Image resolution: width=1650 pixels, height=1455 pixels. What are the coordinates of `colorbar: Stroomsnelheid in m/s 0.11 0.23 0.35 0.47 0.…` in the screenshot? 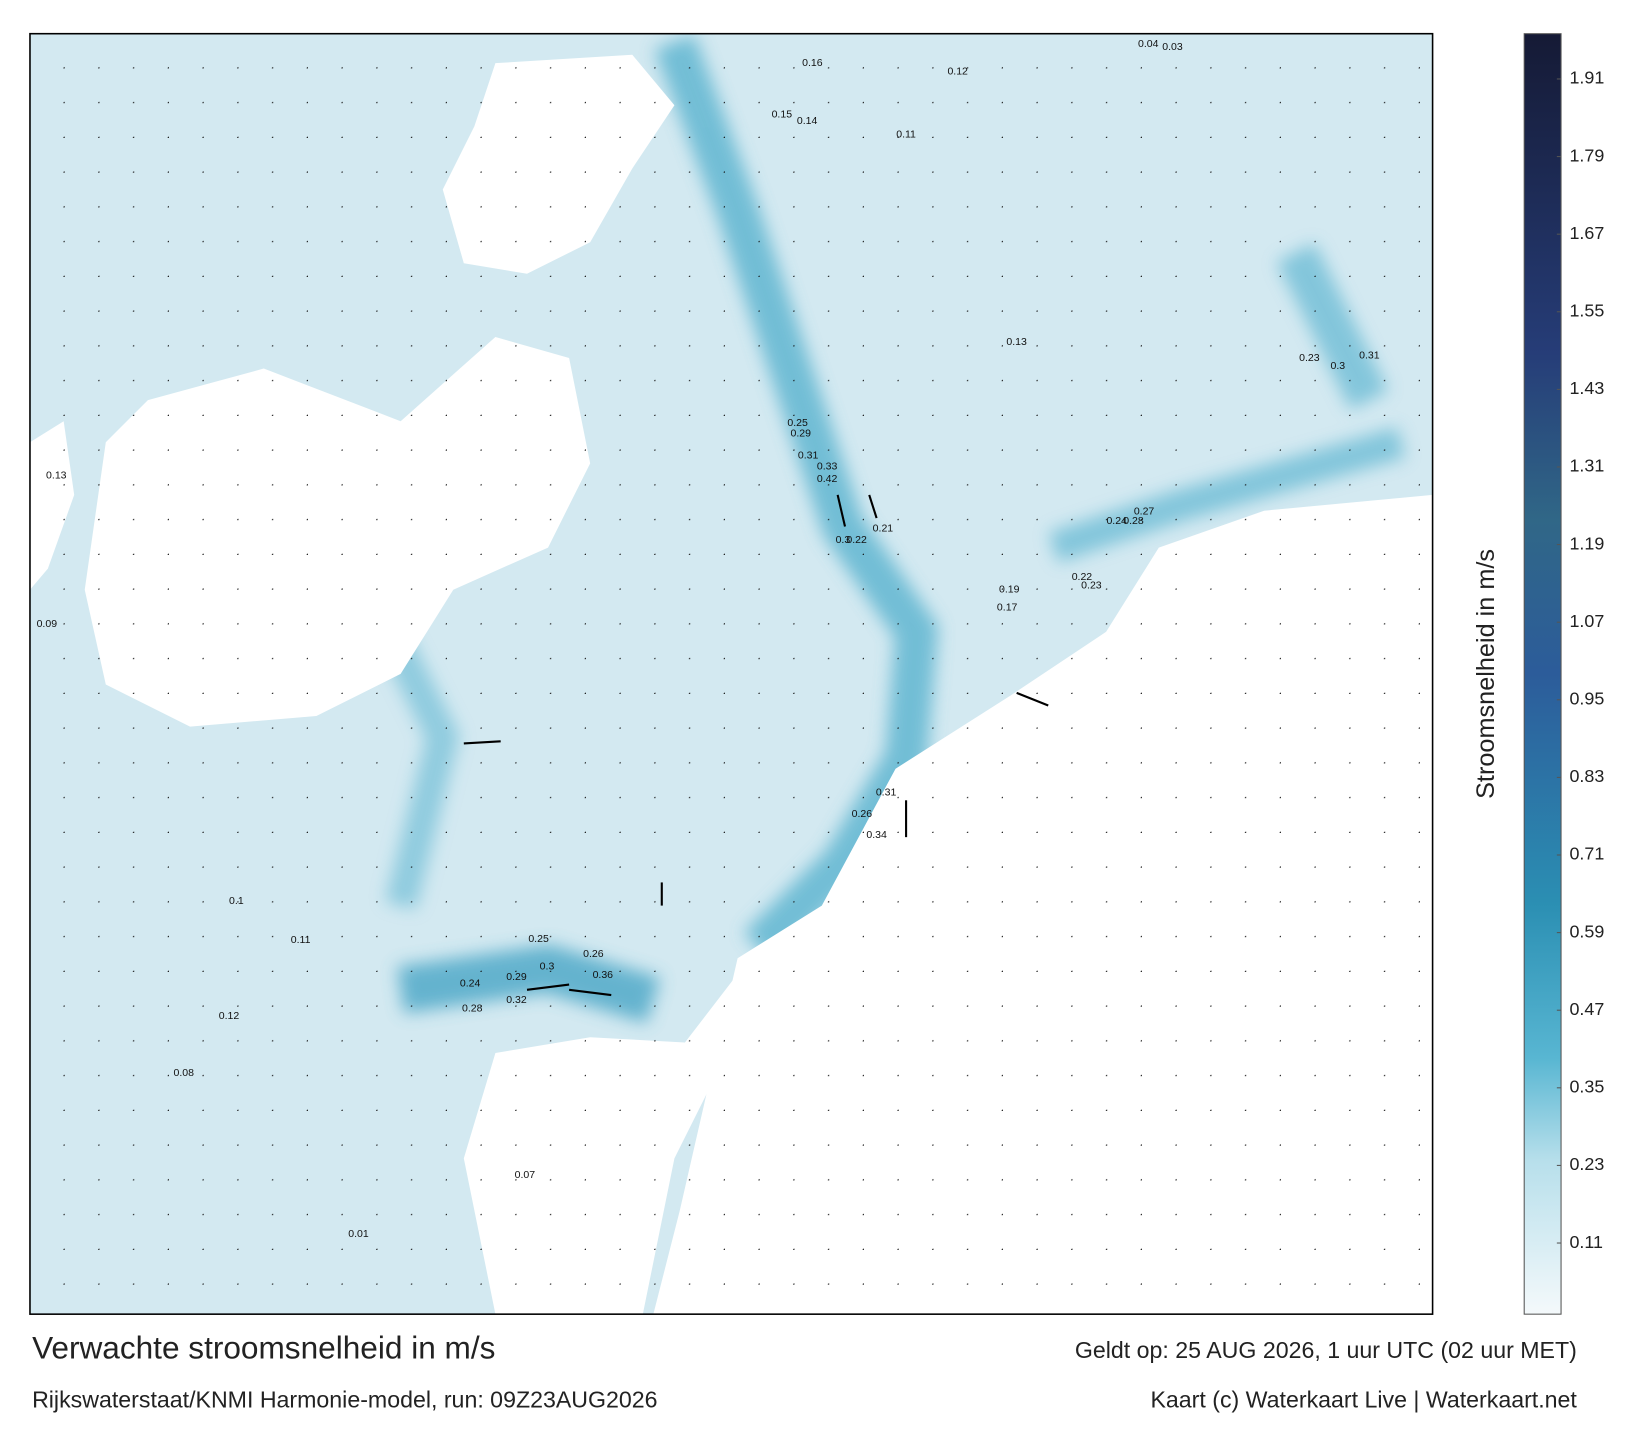 It's located at (1538, 674).